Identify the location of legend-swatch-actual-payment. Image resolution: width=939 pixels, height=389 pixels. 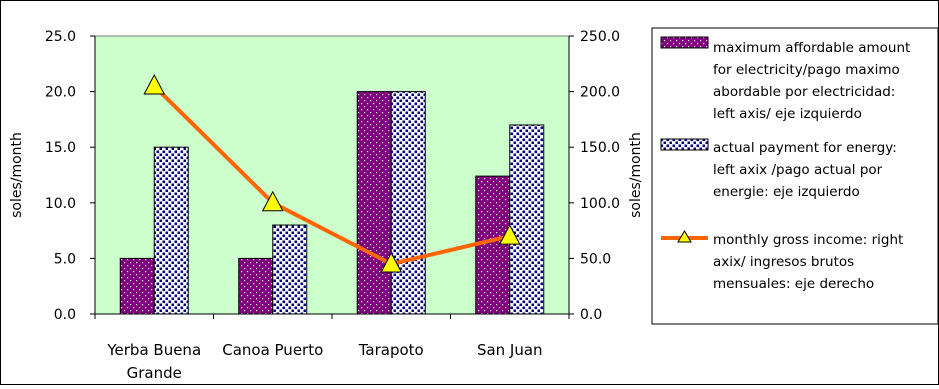
(684, 144).